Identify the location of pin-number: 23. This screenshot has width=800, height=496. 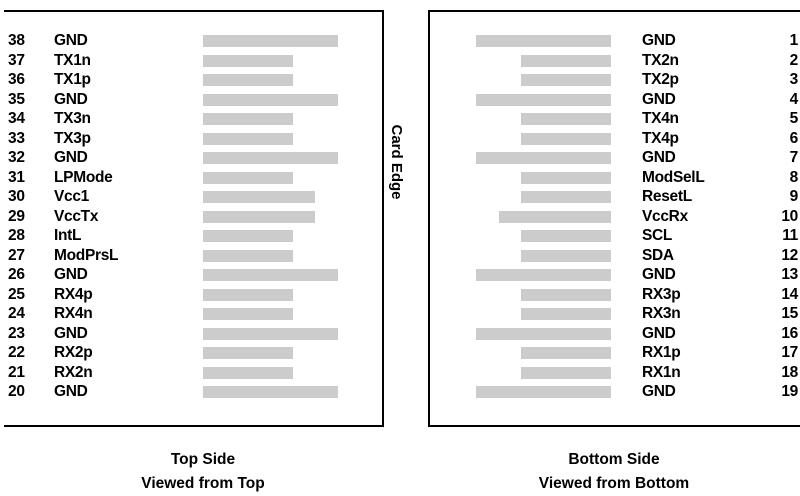
(16, 333).